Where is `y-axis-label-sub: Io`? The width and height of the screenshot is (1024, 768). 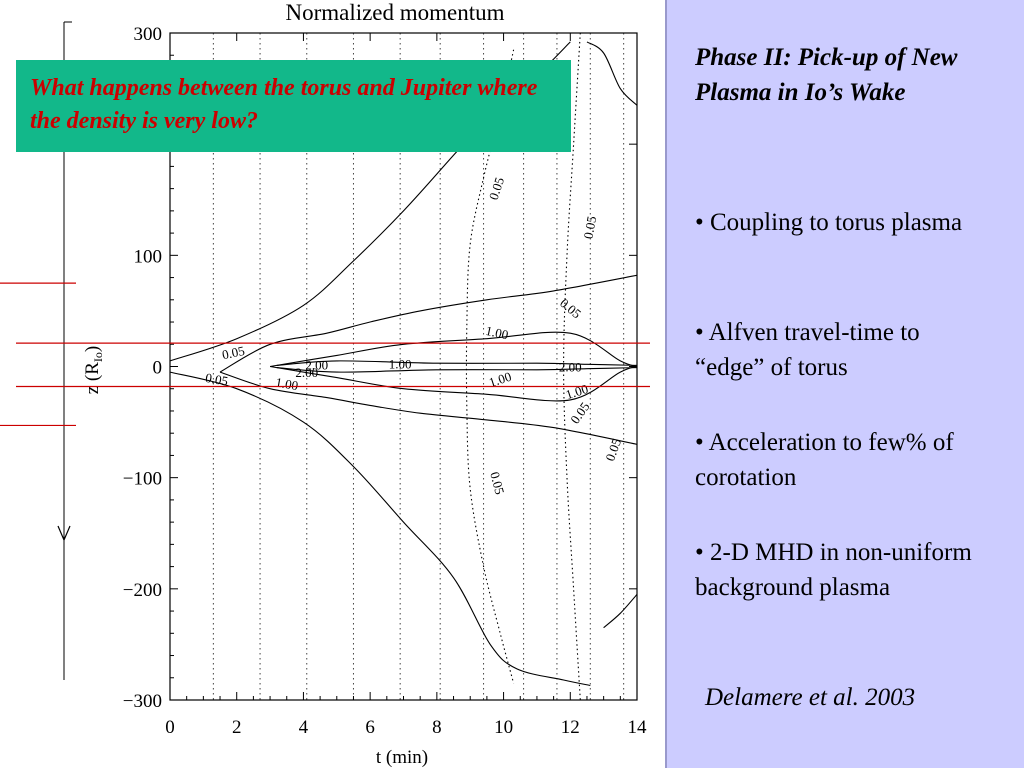
y-axis-label-sub: Io is located at coordinates (98, 357).